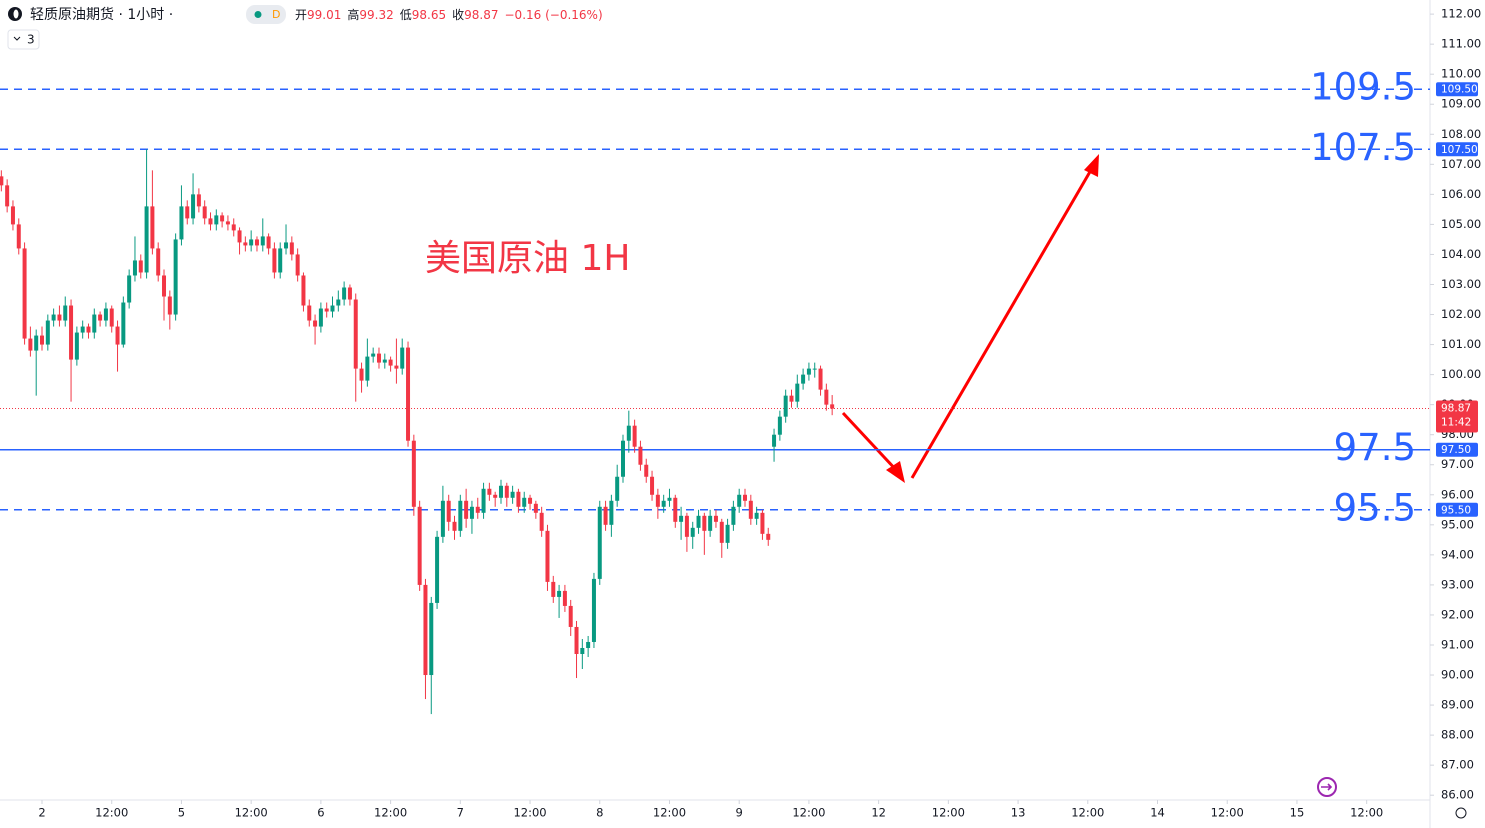 This screenshot has width=1485, height=828. I want to click on interval-count: 3, so click(31, 40).